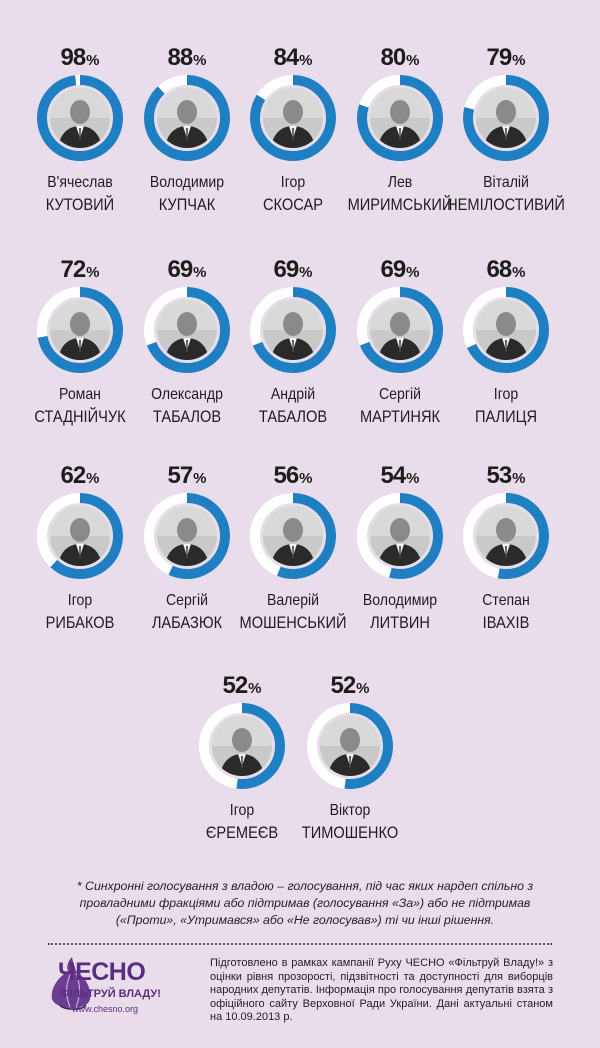 This screenshot has width=600, height=1048. I want to click on deputy-percent: 84%, so click(293, 58).